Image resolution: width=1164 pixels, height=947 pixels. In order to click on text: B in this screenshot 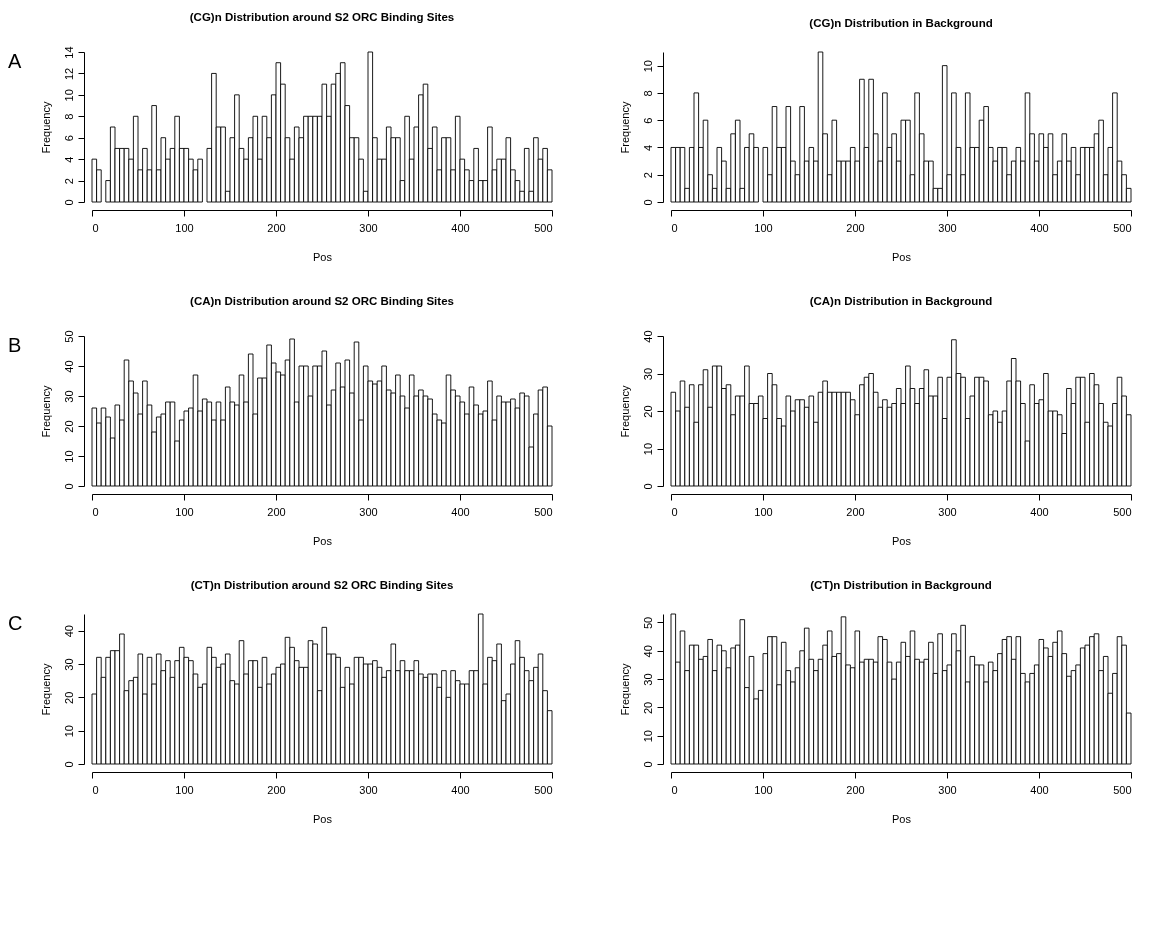, I will do `click(15, 345)`.